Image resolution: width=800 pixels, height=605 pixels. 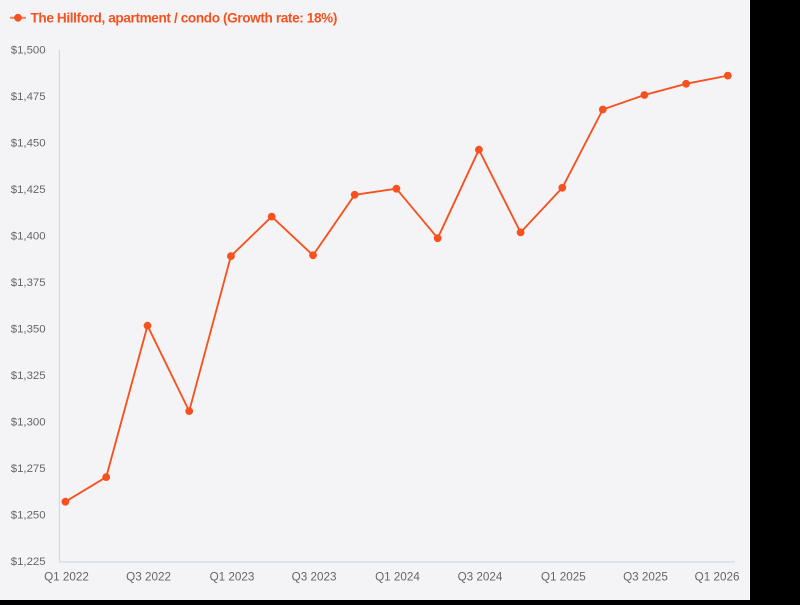 What do you see at coordinates (66, 577) in the screenshot?
I see `svg-text: Q1 2022` at bounding box center [66, 577].